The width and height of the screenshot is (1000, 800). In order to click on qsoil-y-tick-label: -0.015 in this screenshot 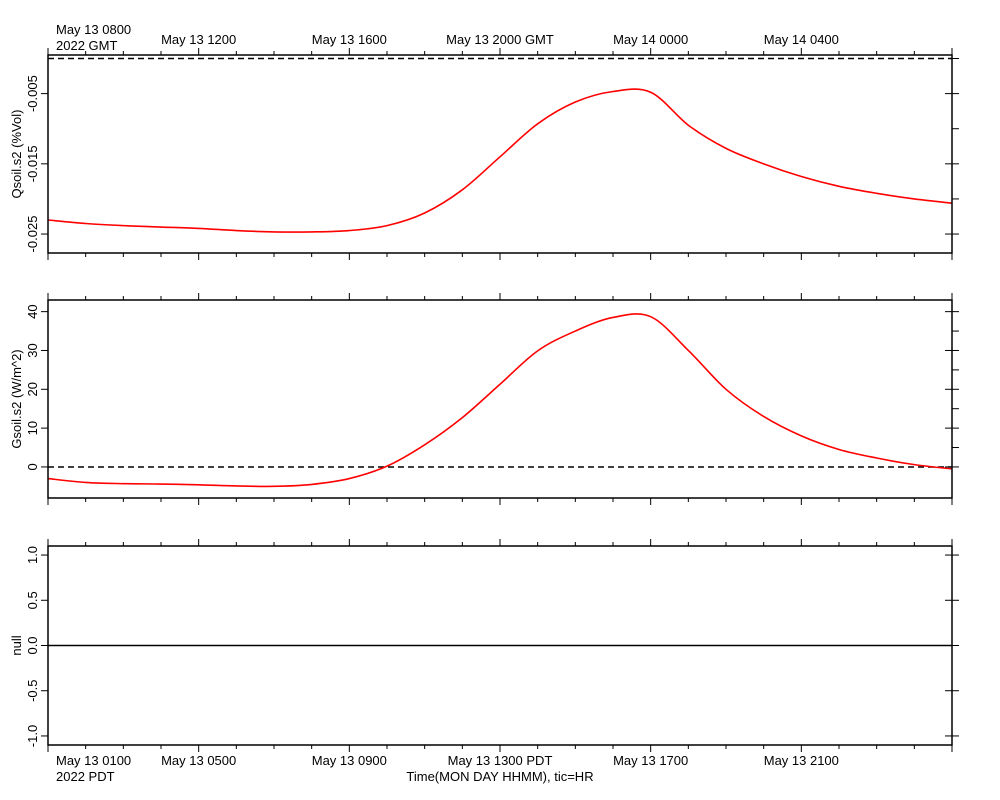, I will do `click(32, 163)`.